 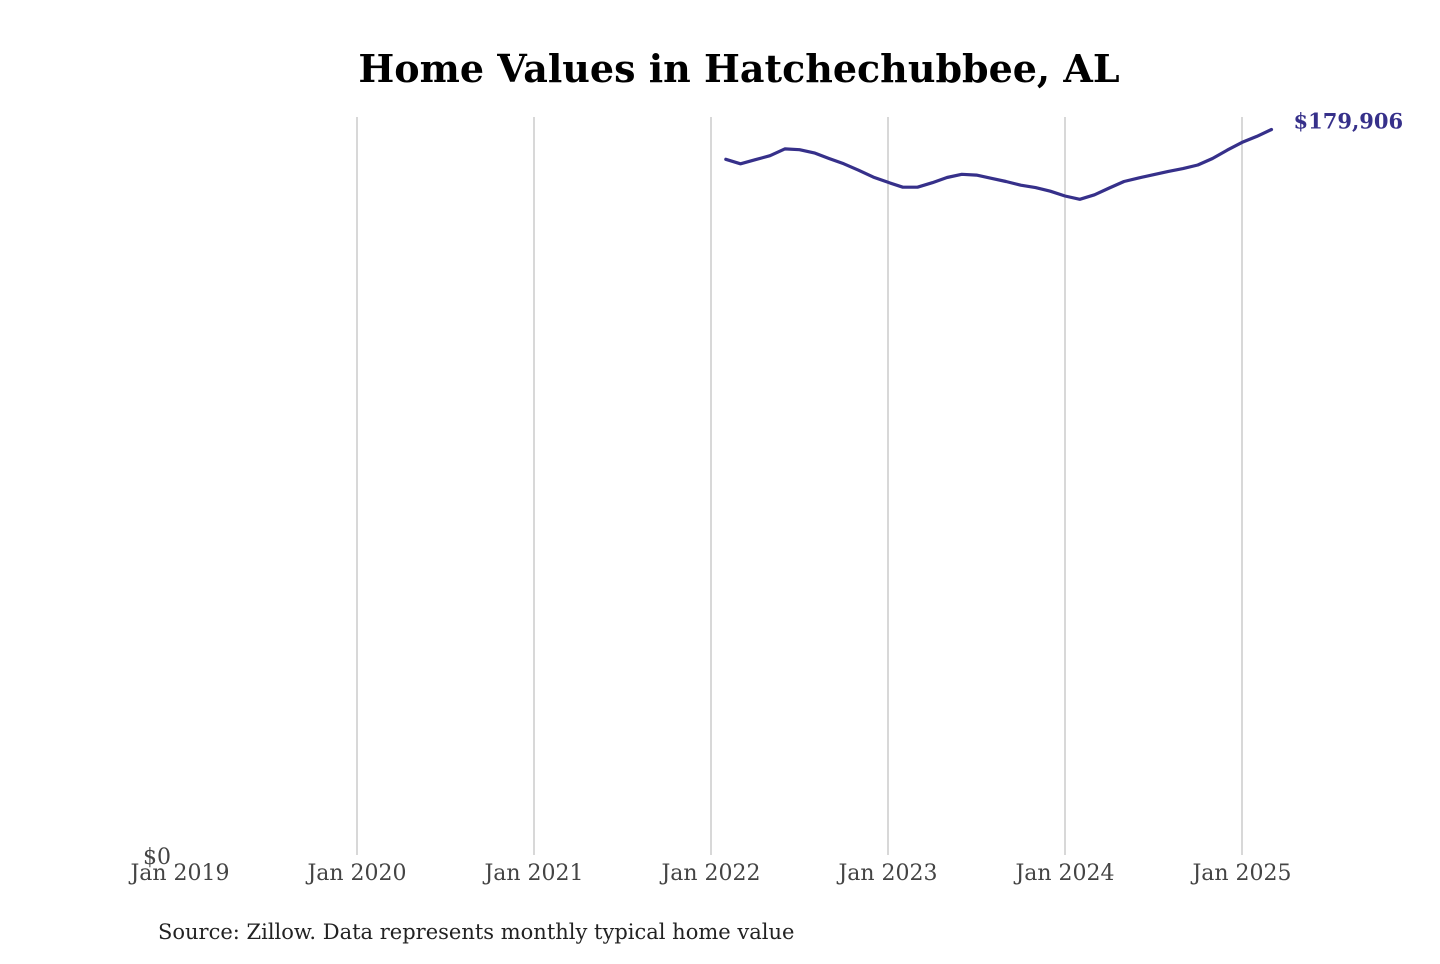 I want to click on x-tick-label: Jan 2025, so click(x=1240, y=873).